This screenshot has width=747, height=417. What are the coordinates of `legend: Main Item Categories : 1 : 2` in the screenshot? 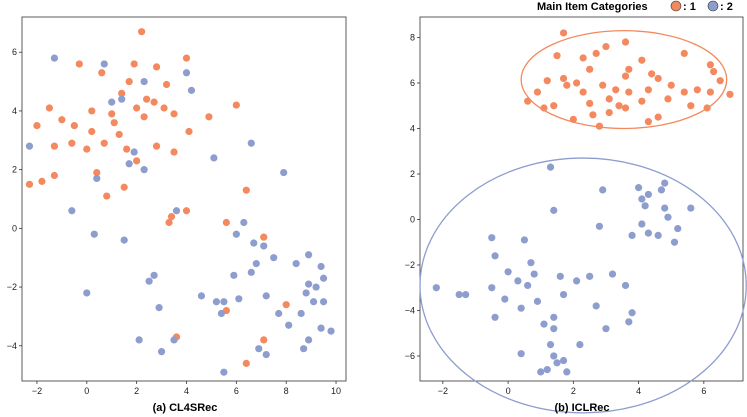 It's located at (635, 6).